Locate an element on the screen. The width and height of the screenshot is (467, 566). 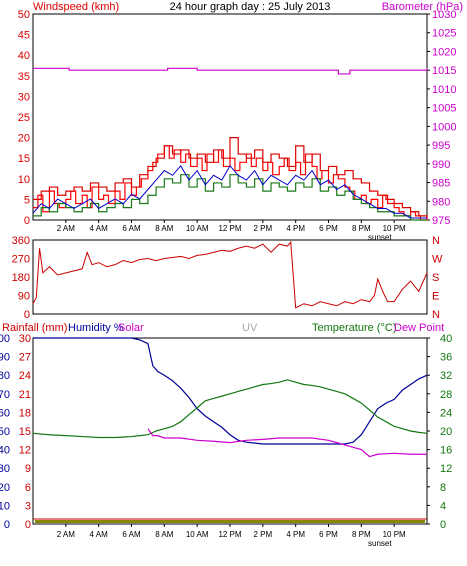
wind-x-tick-label: 6 PM is located at coordinates (328, 228).